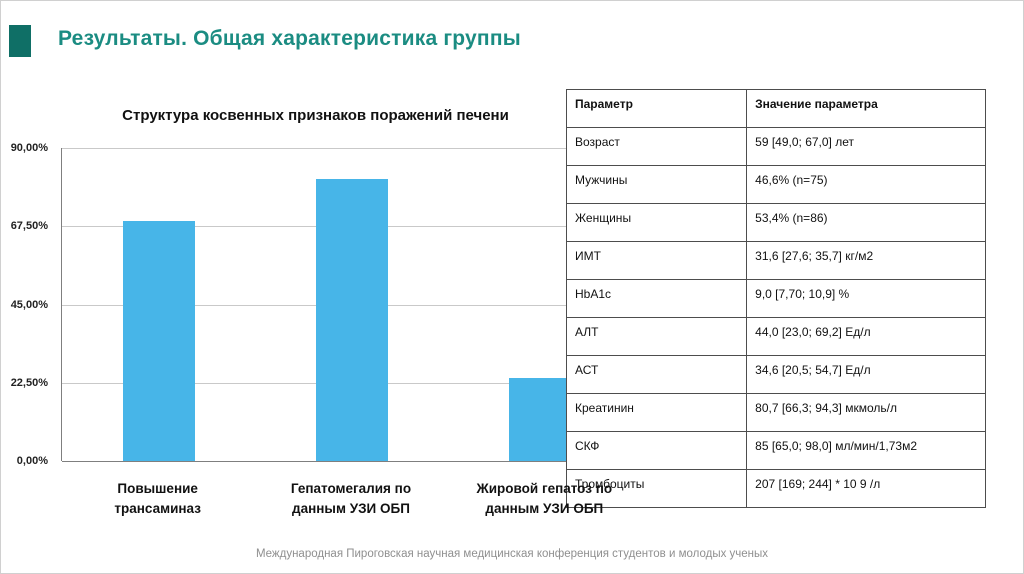 The image size is (1024, 574). Describe the element at coordinates (866, 260) in the screenshot. I see `table-cell: 31,6 [27,6; 35,7] кг/м2` at that location.